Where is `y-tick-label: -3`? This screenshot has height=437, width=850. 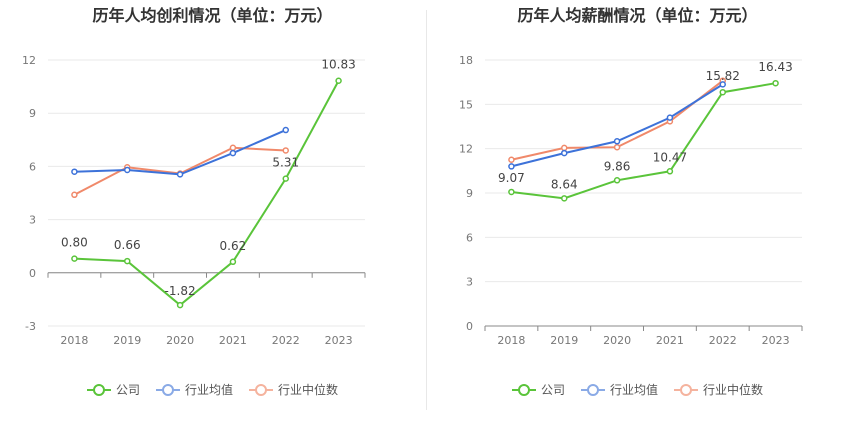
y-tick-label: -3 is located at coordinates (30, 326).